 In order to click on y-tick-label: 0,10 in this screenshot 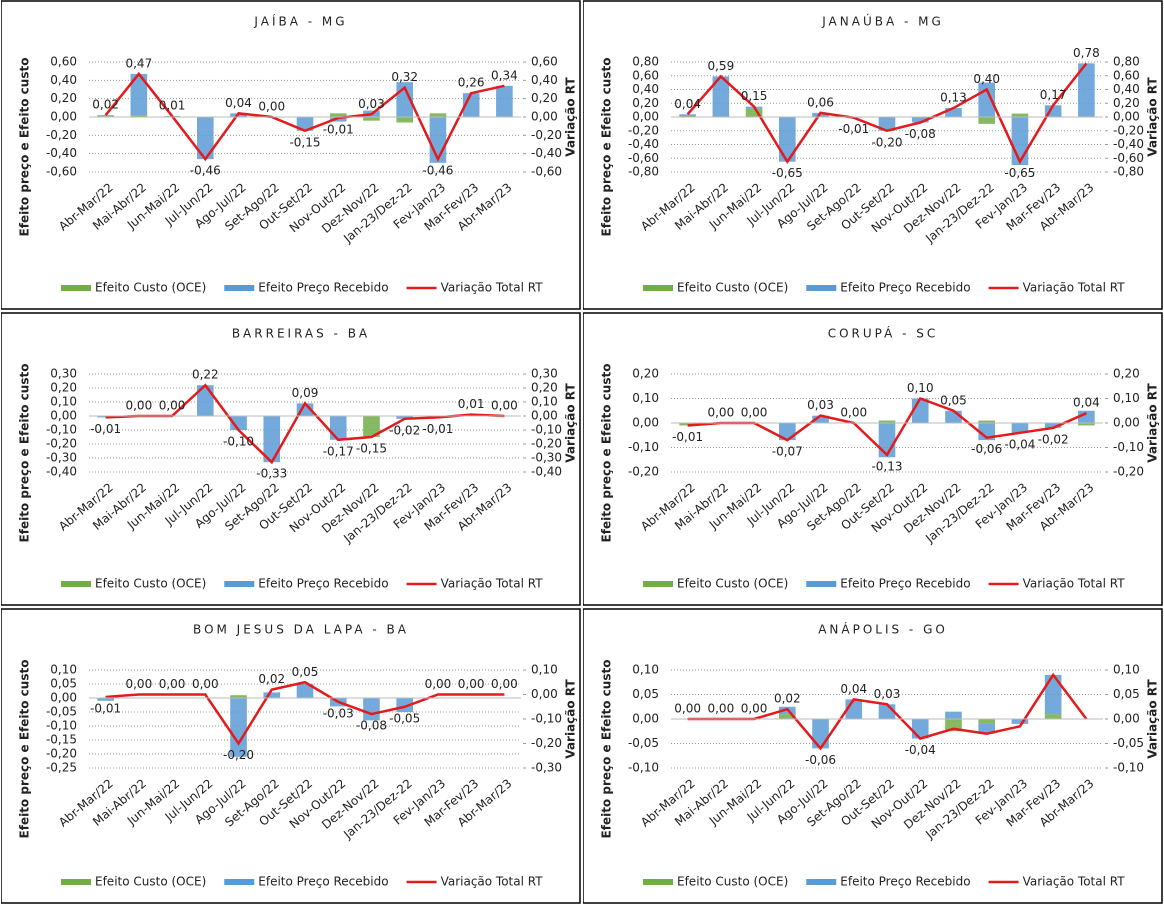, I will do `click(645, 670)`.